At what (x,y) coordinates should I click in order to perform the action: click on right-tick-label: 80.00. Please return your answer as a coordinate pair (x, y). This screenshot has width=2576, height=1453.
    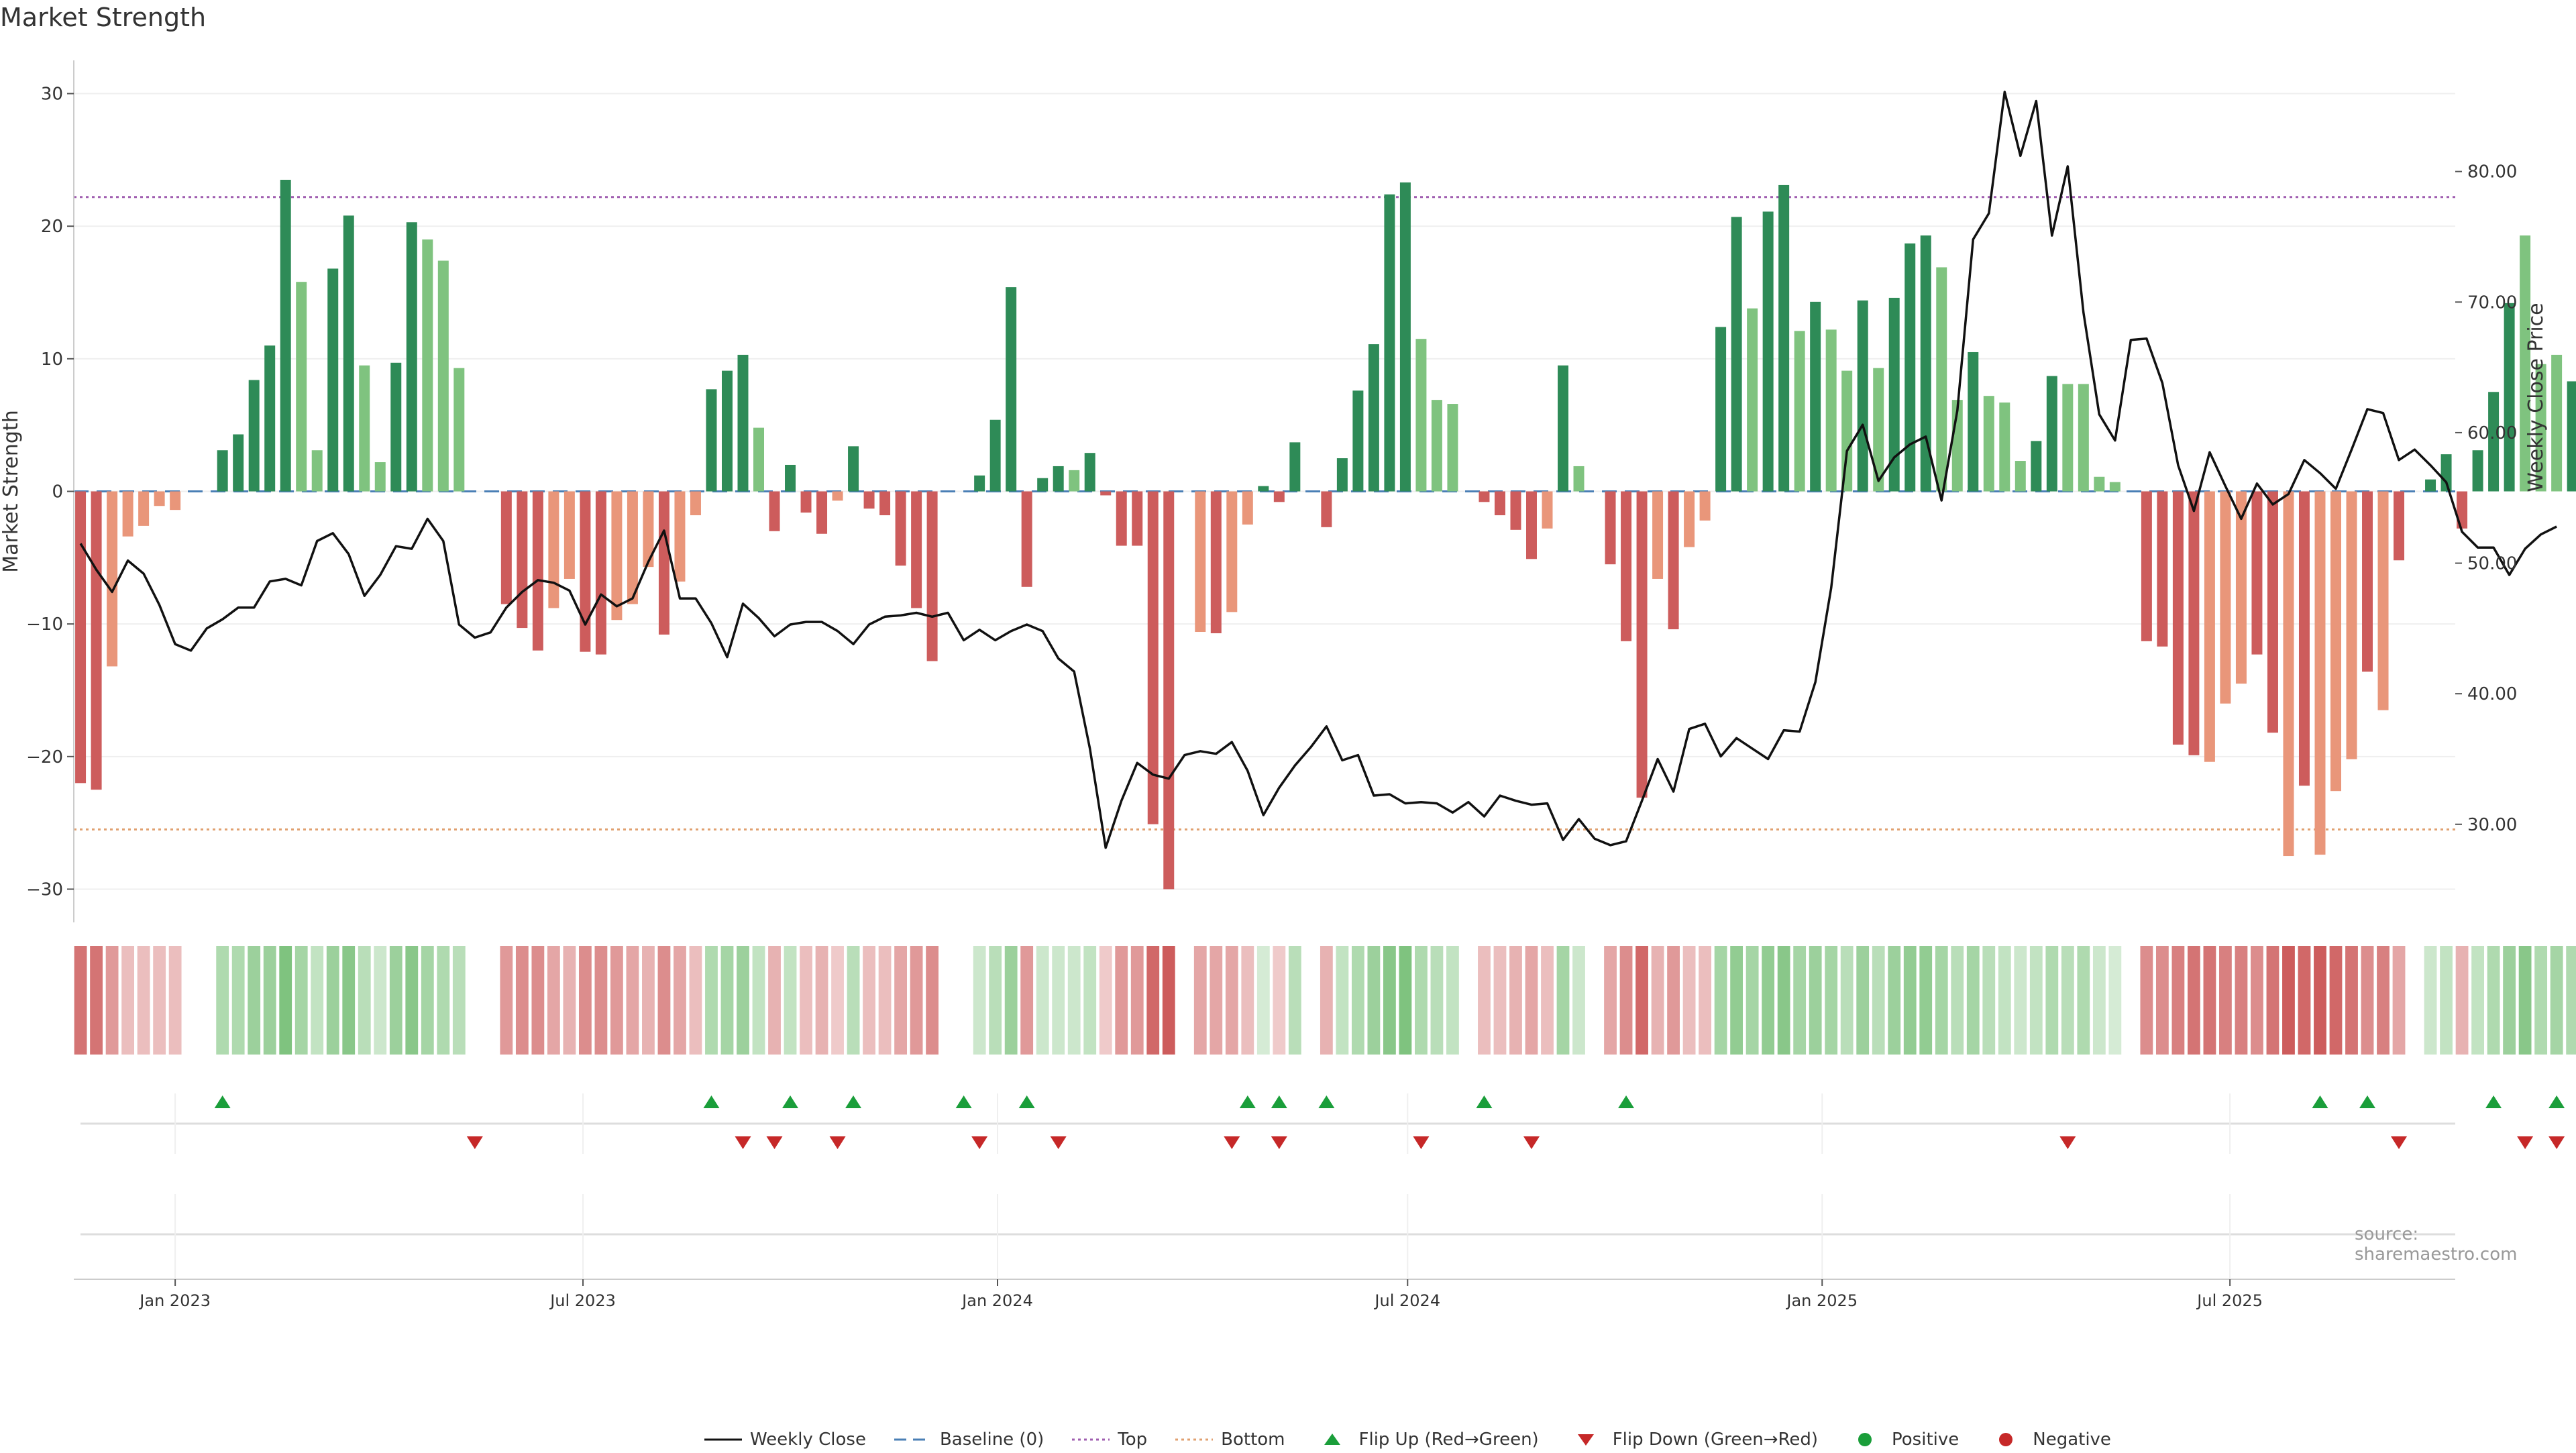
    Looking at the image, I should click on (2492, 172).